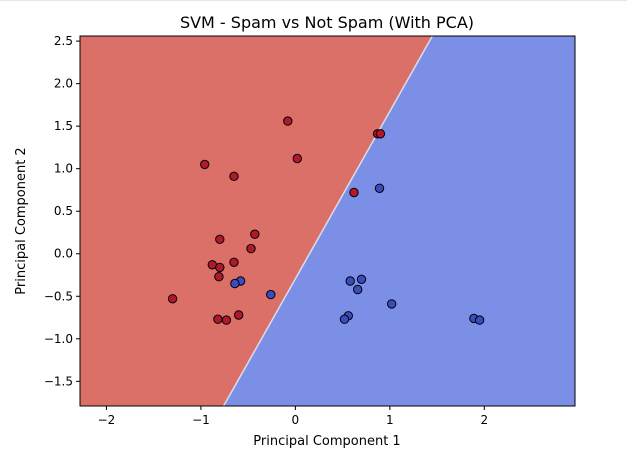 The width and height of the screenshot is (627, 462). What do you see at coordinates (327, 22) in the screenshot?
I see `chart-title: SVM - Spam vs Not Spam (With PCA)` at bounding box center [327, 22].